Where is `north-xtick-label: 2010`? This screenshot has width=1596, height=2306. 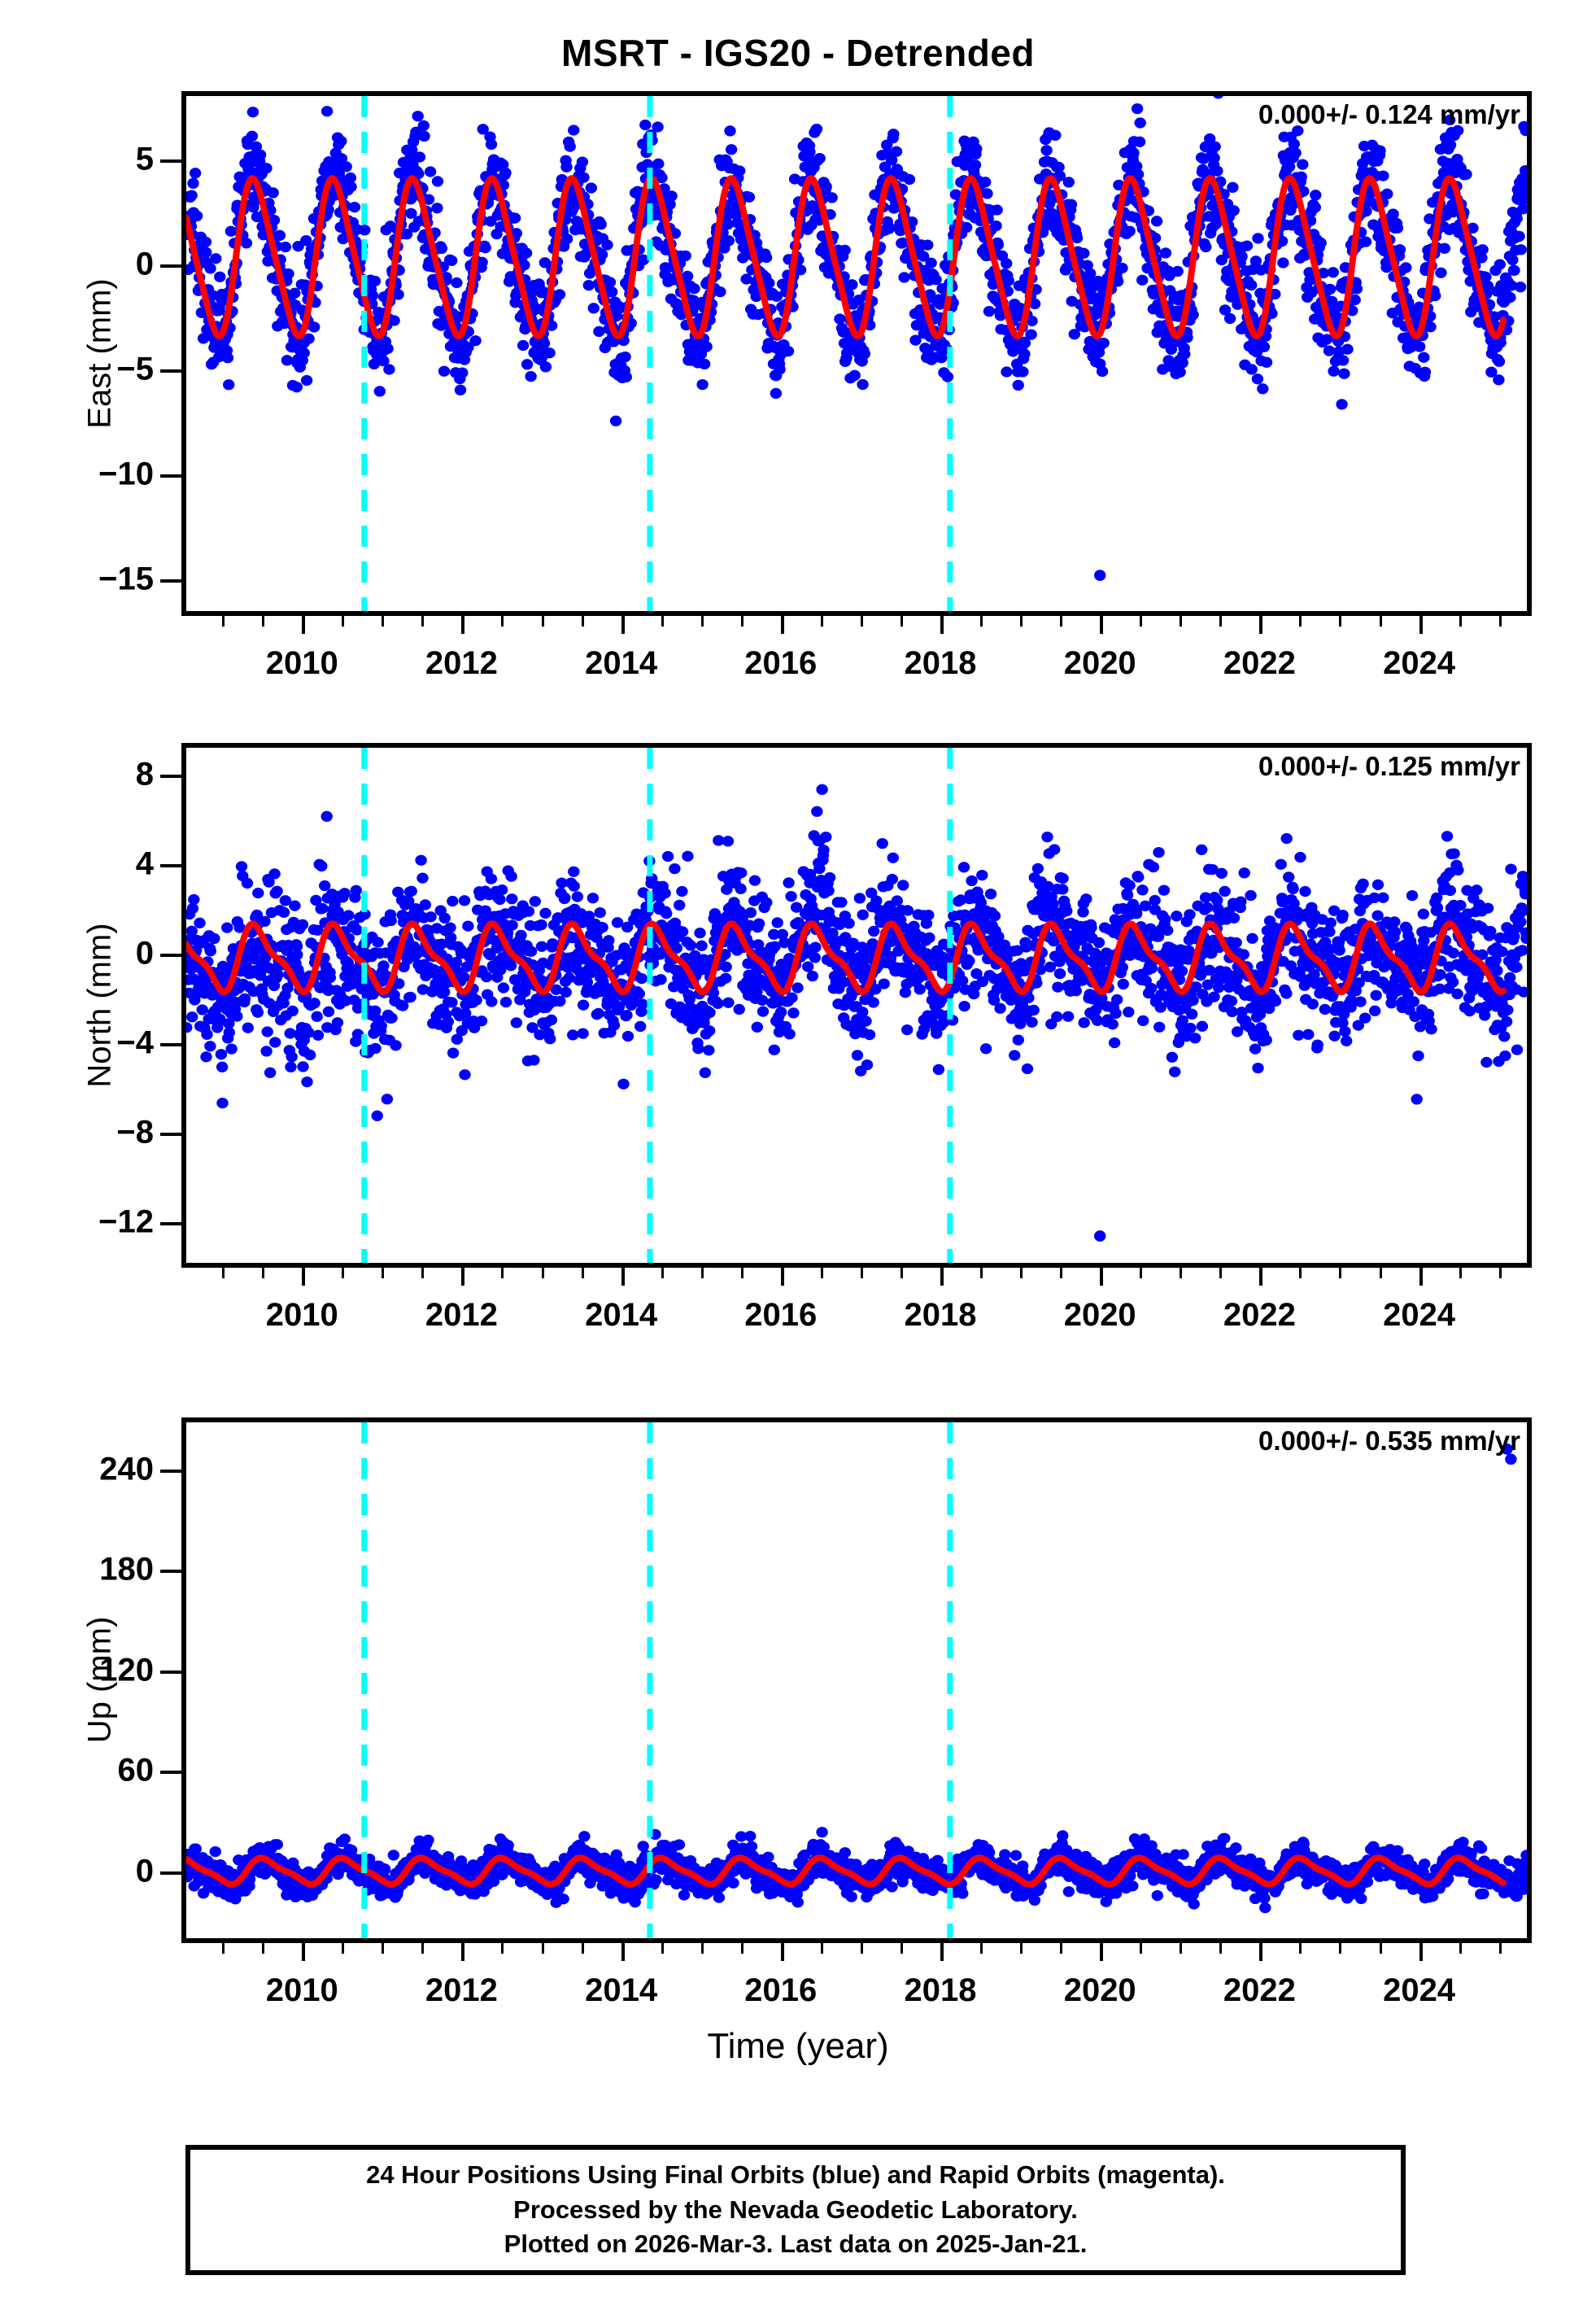
north-xtick-label: 2010 is located at coordinates (301, 1315).